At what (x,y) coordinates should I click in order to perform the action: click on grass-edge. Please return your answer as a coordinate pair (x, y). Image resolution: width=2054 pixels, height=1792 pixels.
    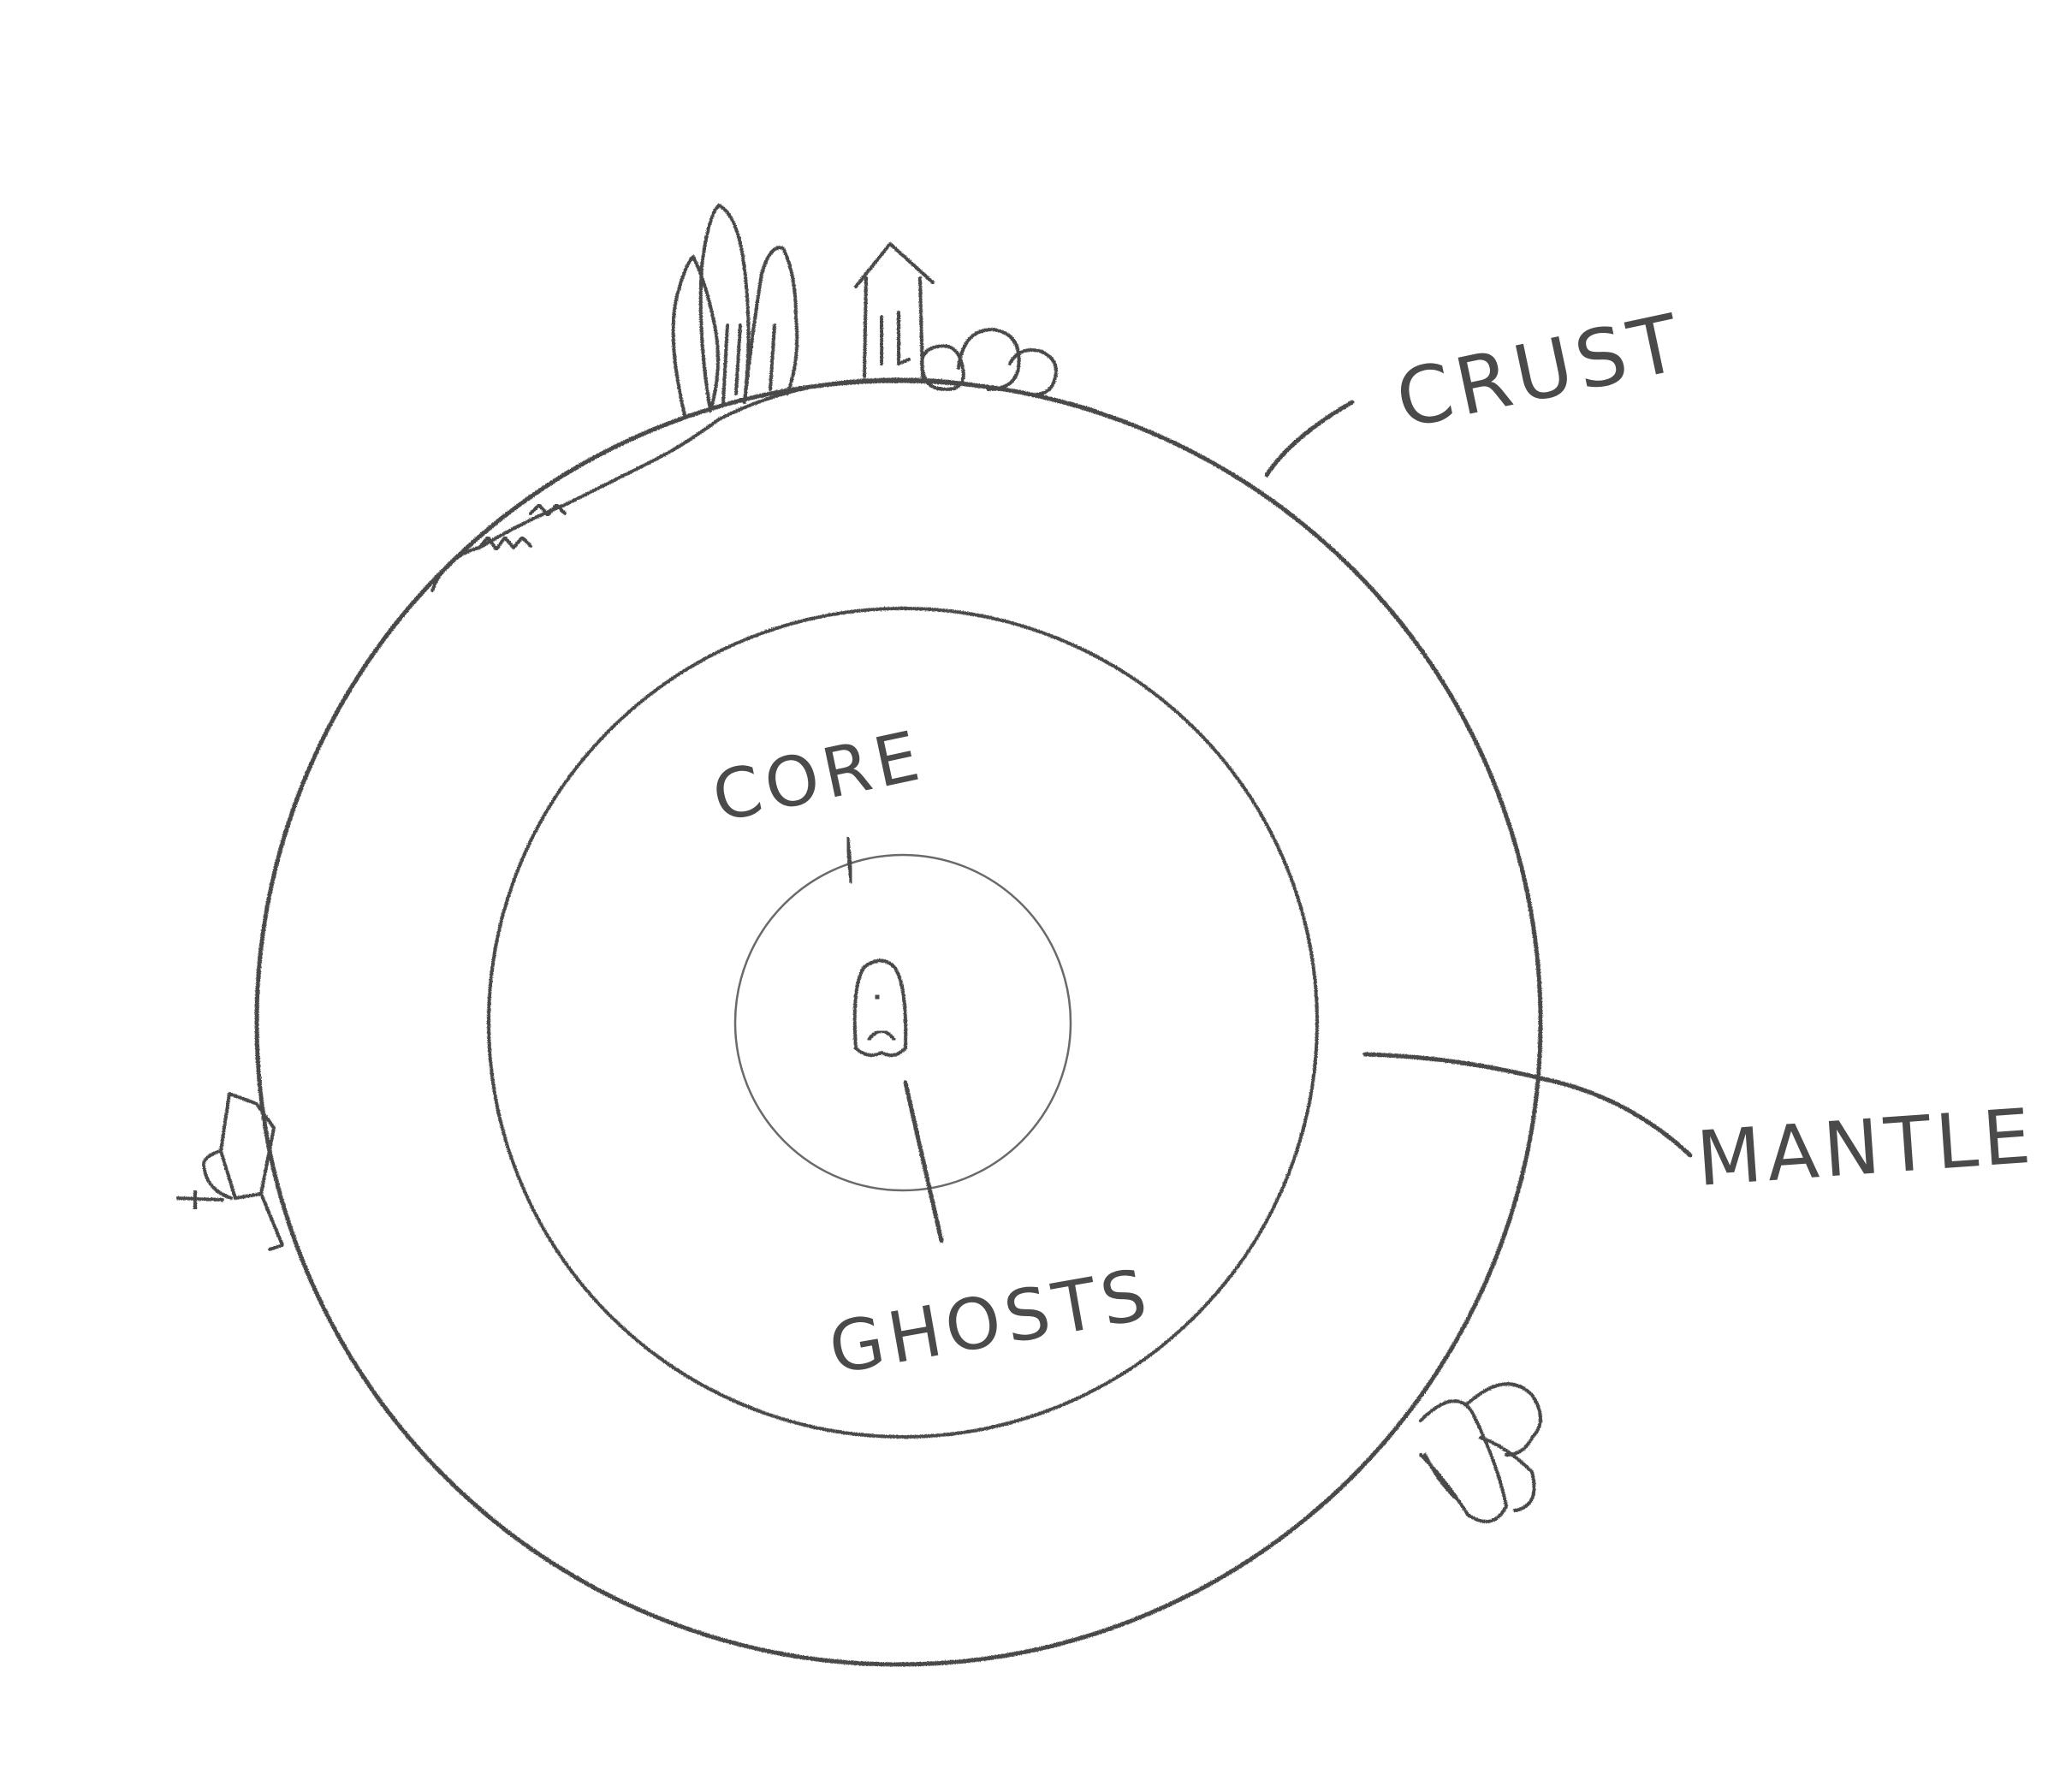
    Looking at the image, I should click on (763, 485).